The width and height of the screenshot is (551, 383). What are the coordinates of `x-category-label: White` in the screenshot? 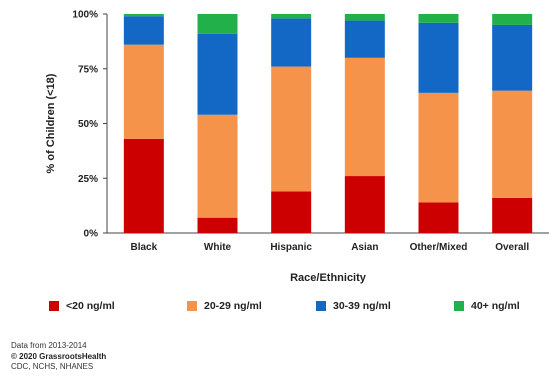 It's located at (218, 247).